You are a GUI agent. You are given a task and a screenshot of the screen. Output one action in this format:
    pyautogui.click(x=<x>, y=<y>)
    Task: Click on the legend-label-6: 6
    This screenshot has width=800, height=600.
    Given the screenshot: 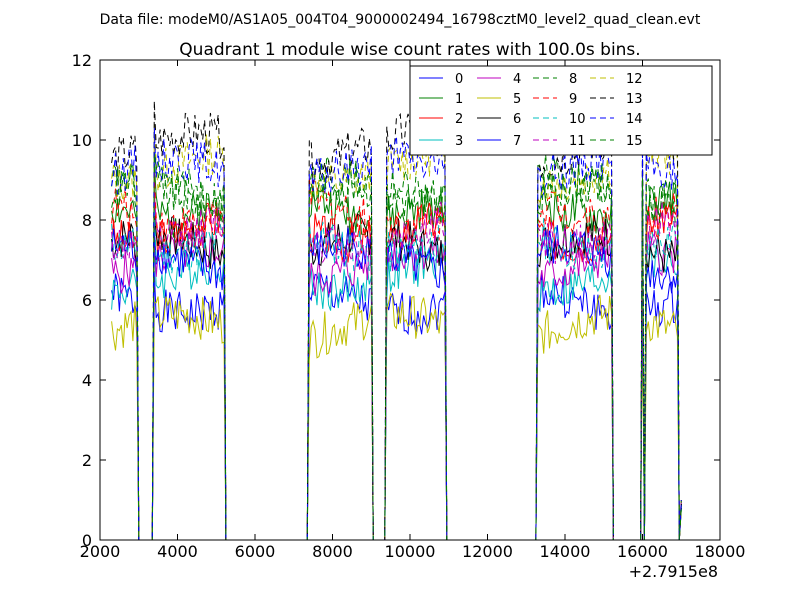 What is the action you would take?
    pyautogui.click(x=517, y=119)
    